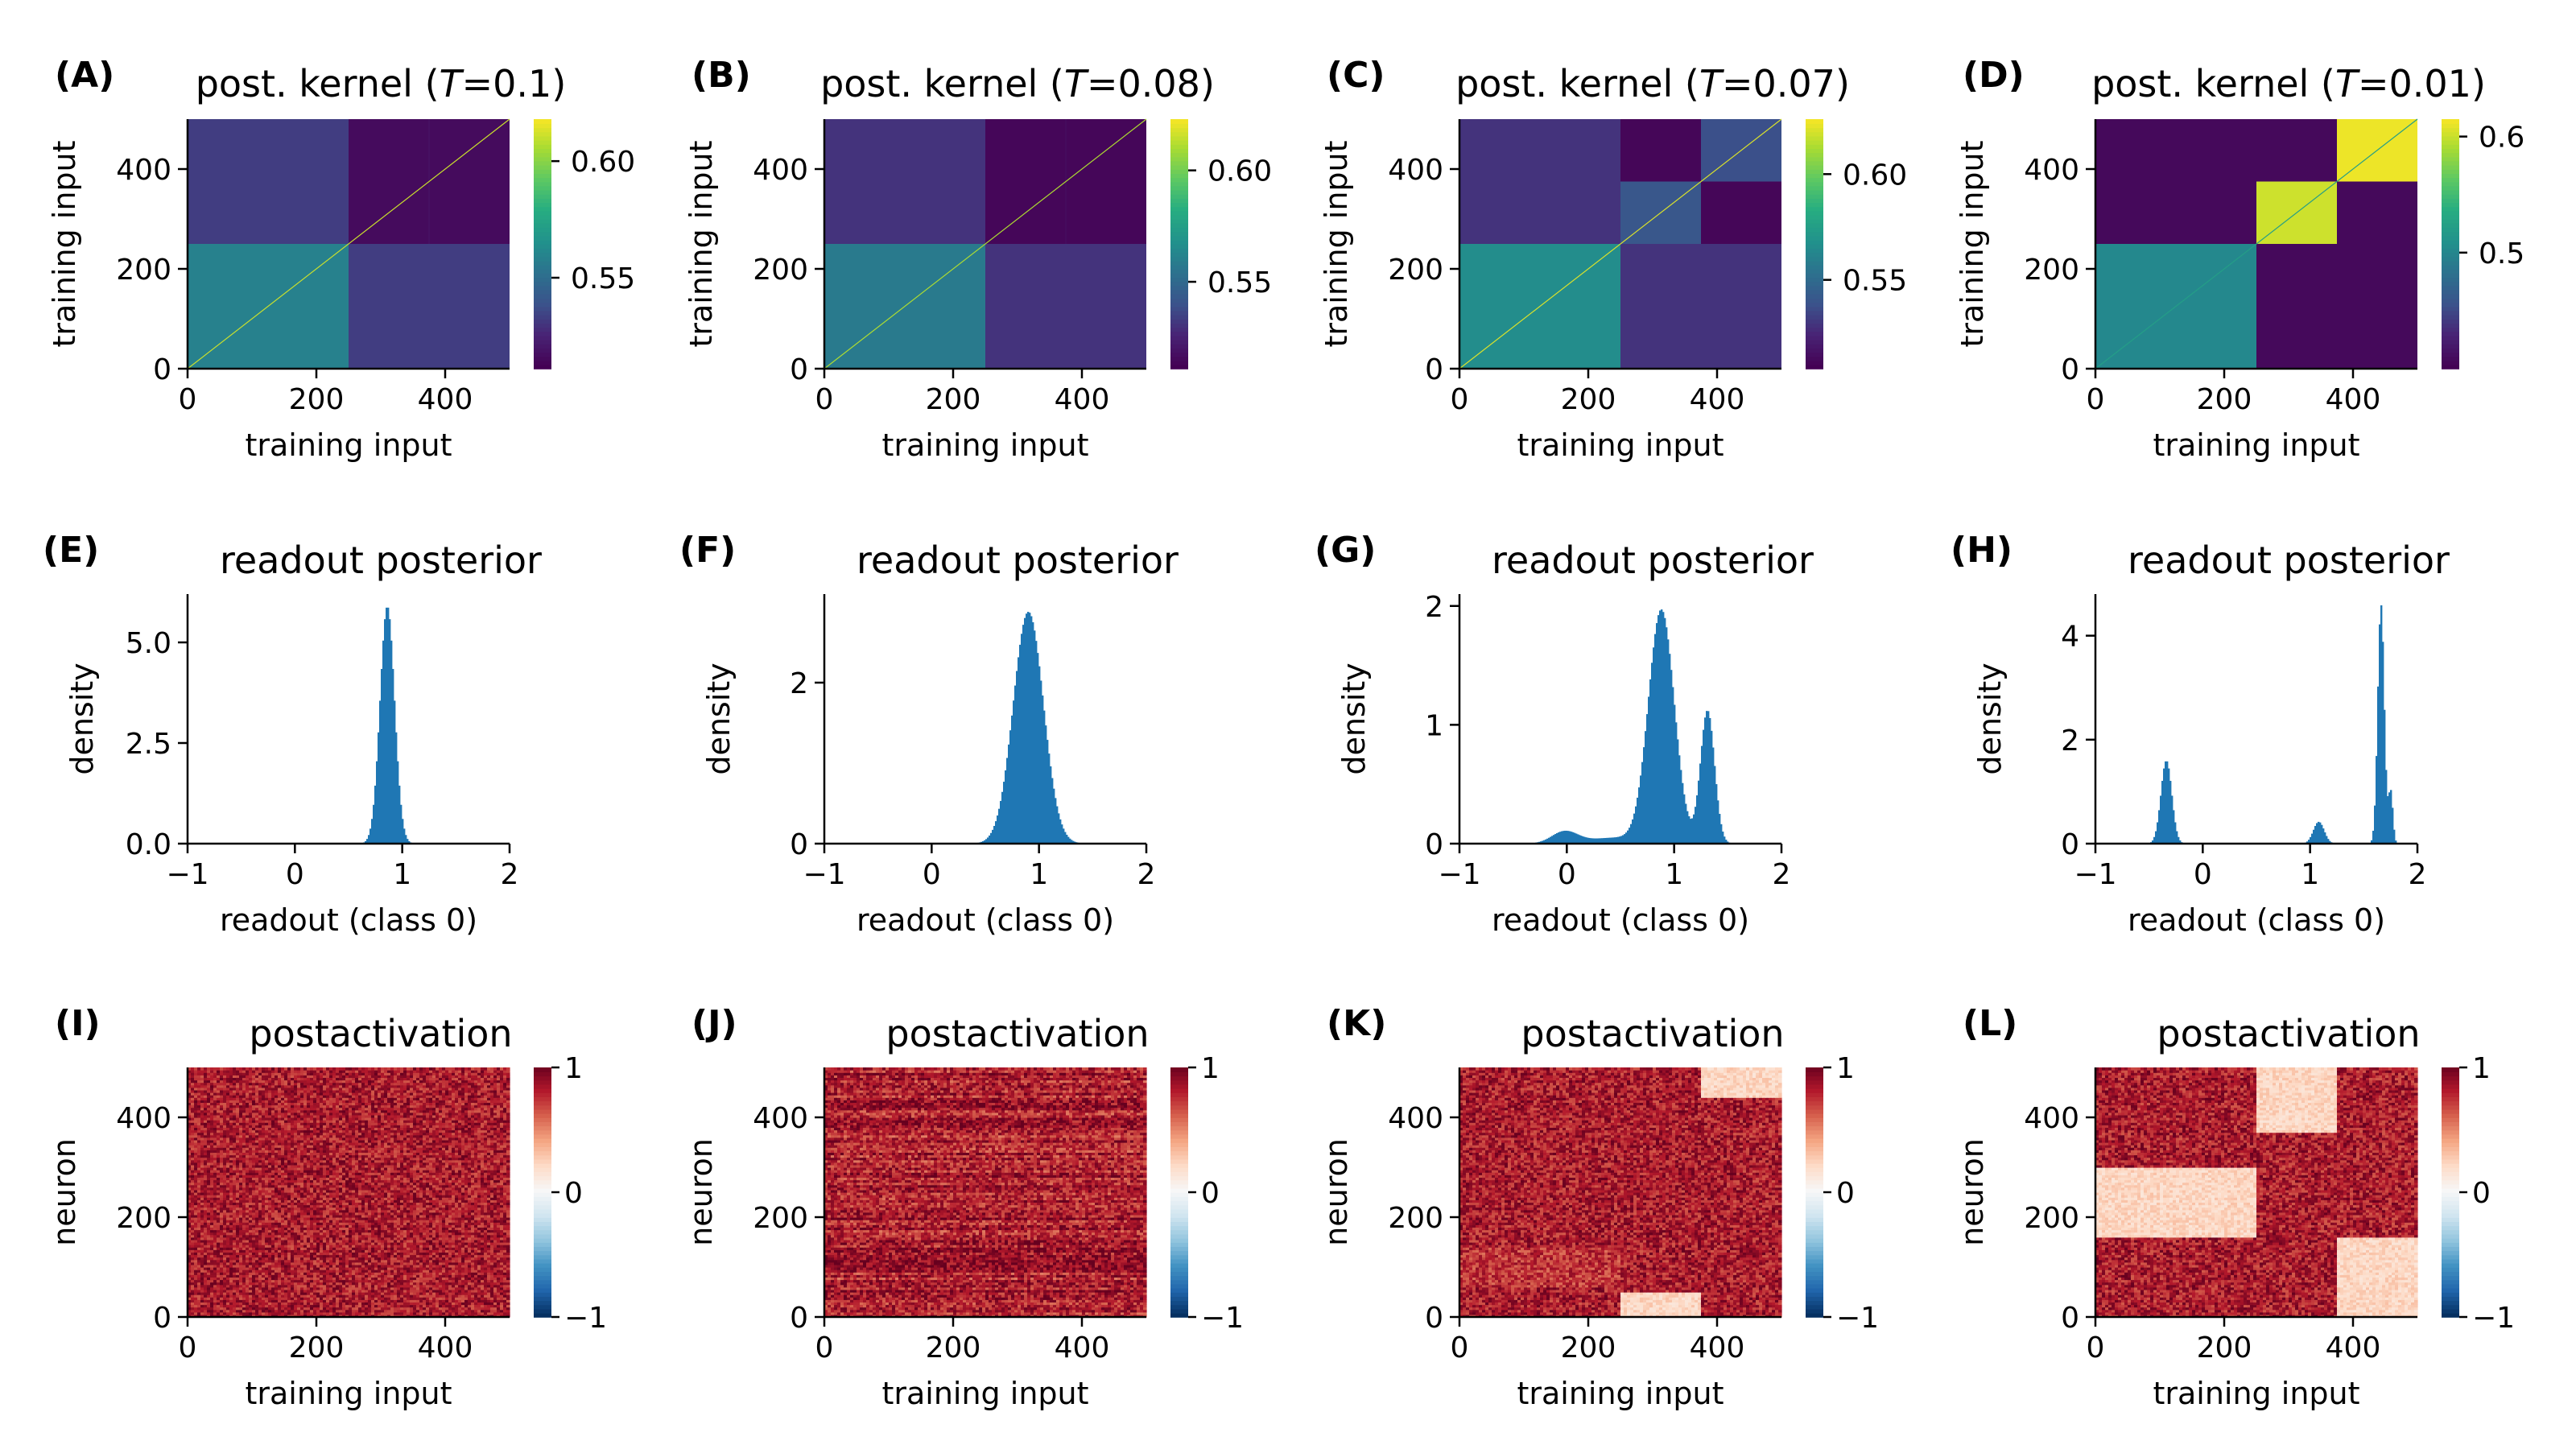  Describe the element at coordinates (1652, 83) in the screenshot. I see `chart-title: post. kernel (T=0.07)` at that location.